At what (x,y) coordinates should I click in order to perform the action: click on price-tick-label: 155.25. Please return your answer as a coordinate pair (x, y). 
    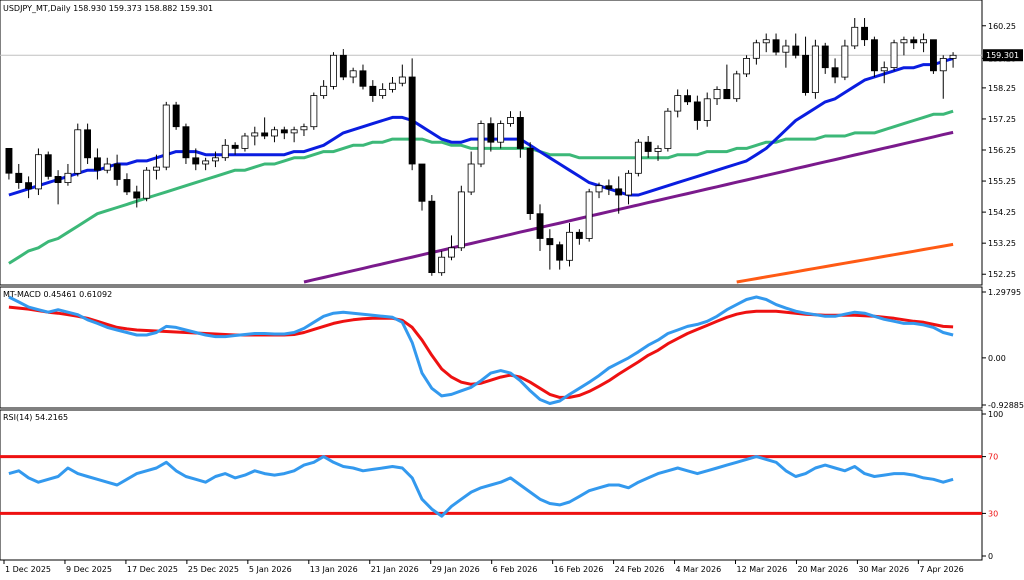
    Looking at the image, I should click on (1002, 181).